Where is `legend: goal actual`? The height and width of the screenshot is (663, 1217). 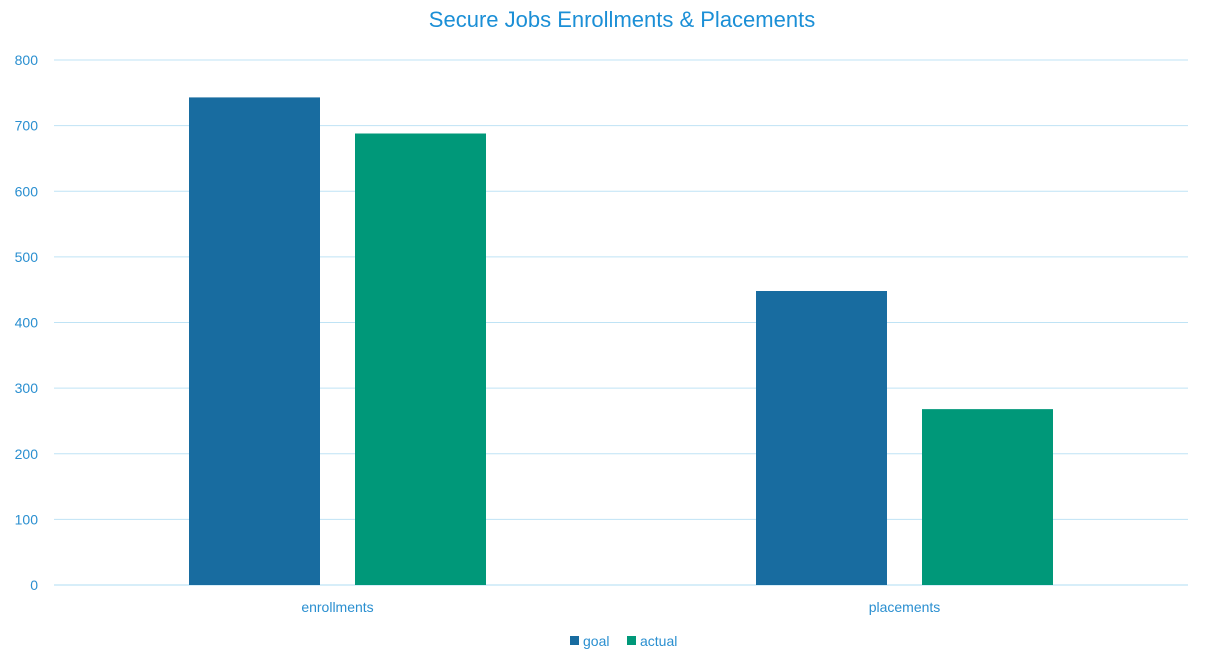 legend: goal actual is located at coordinates (623, 641).